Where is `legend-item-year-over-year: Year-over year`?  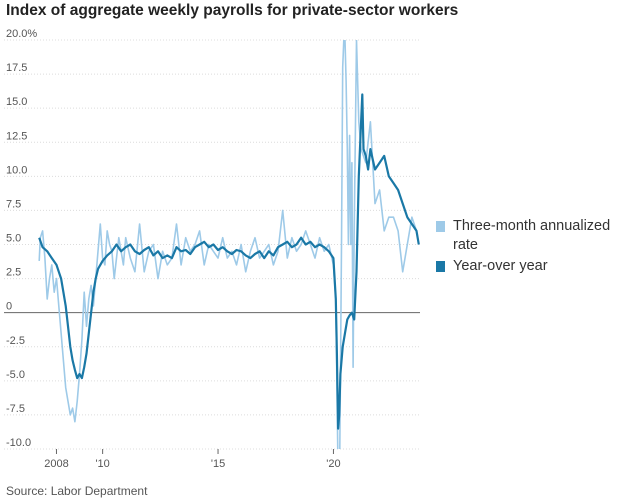
legend-item-year-over-year: Year-over year is located at coordinates (527, 266).